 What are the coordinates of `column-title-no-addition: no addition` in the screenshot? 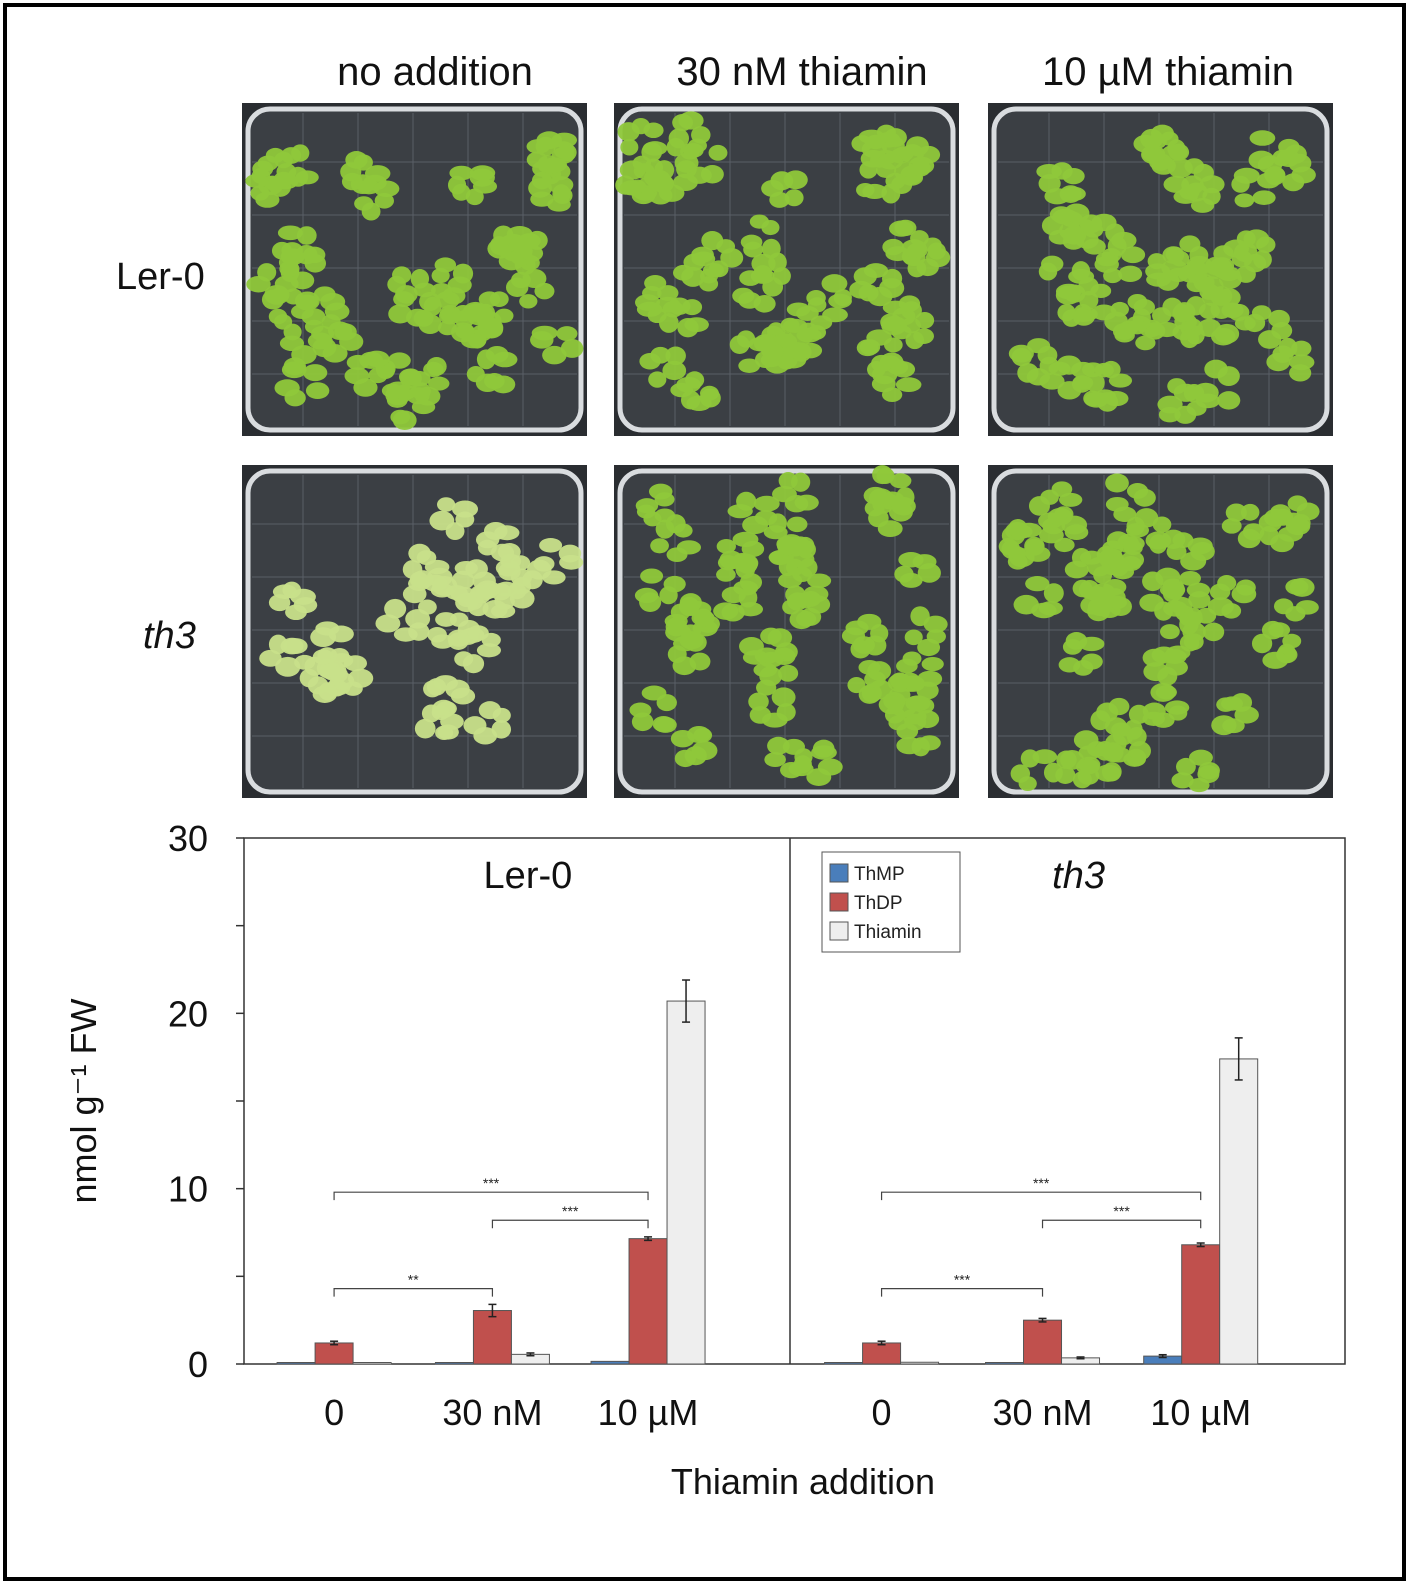 It's located at (435, 72).